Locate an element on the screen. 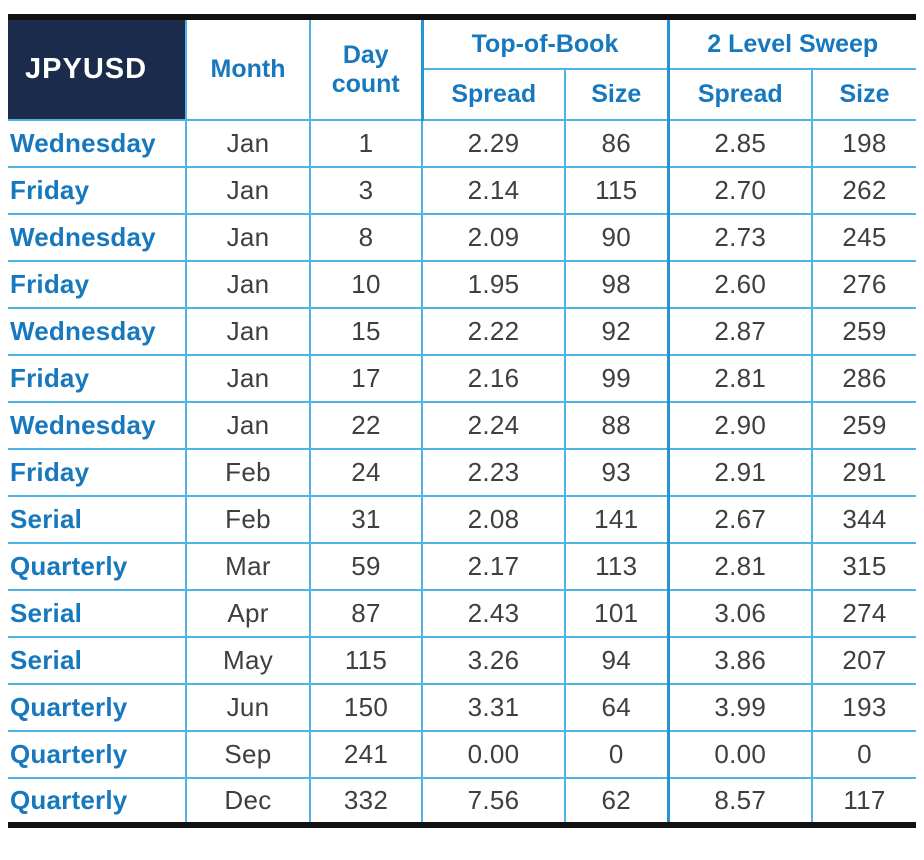 This screenshot has width=924, height=860. cell-sweep-spread: 2.60 is located at coordinates (739, 284).